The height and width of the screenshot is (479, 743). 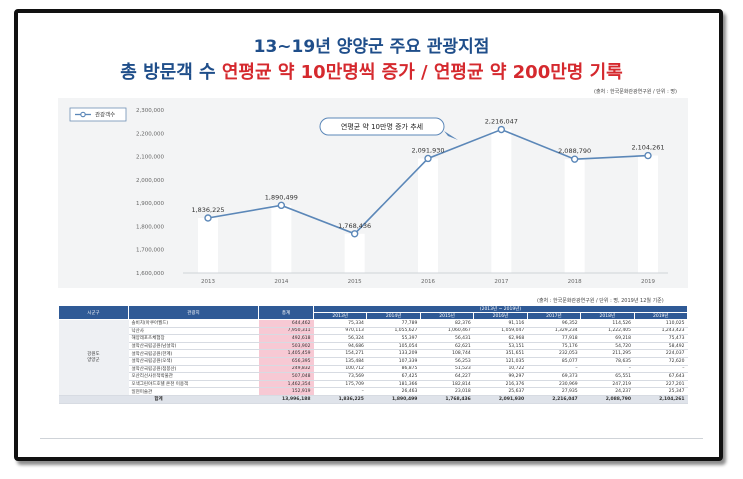 I want to click on year-value-cell: 25,637, so click(x=500, y=391).